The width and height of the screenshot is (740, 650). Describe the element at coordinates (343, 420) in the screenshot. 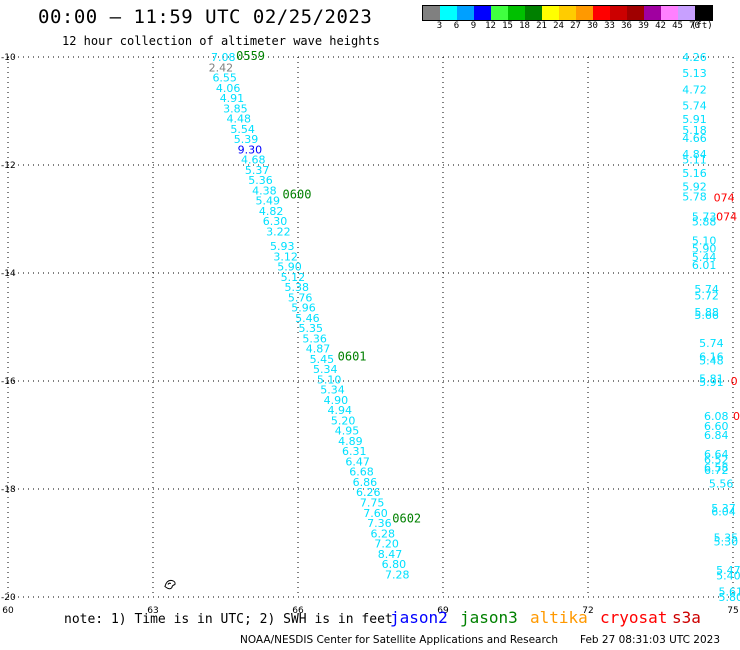

I see `swh-value-label: 5.20` at that location.